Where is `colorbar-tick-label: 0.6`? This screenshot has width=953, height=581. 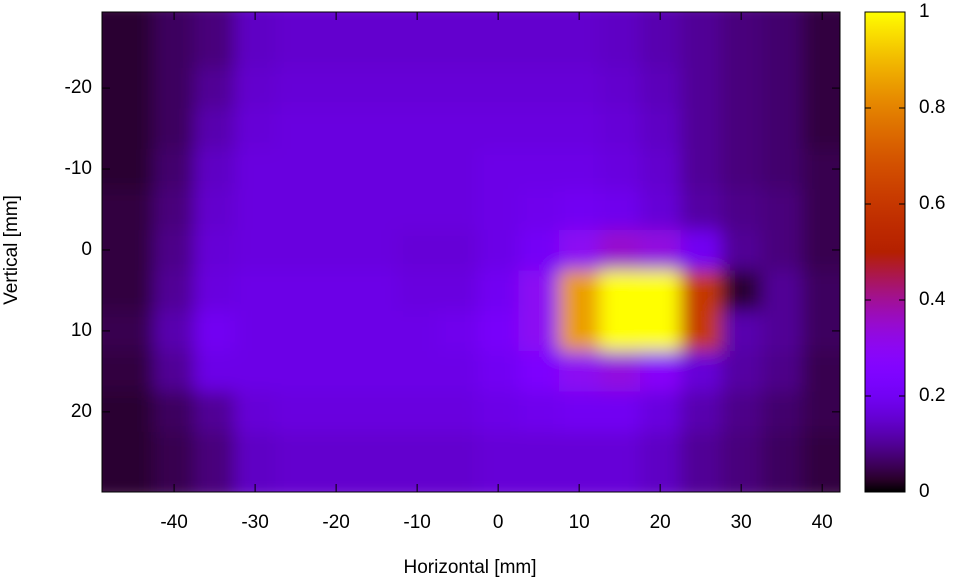 colorbar-tick-label: 0.6 is located at coordinates (932, 203).